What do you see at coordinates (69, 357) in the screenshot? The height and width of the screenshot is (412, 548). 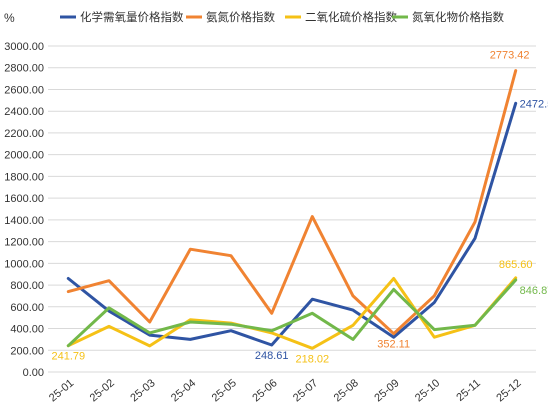 I see `data-label: 241.79` at bounding box center [69, 357].